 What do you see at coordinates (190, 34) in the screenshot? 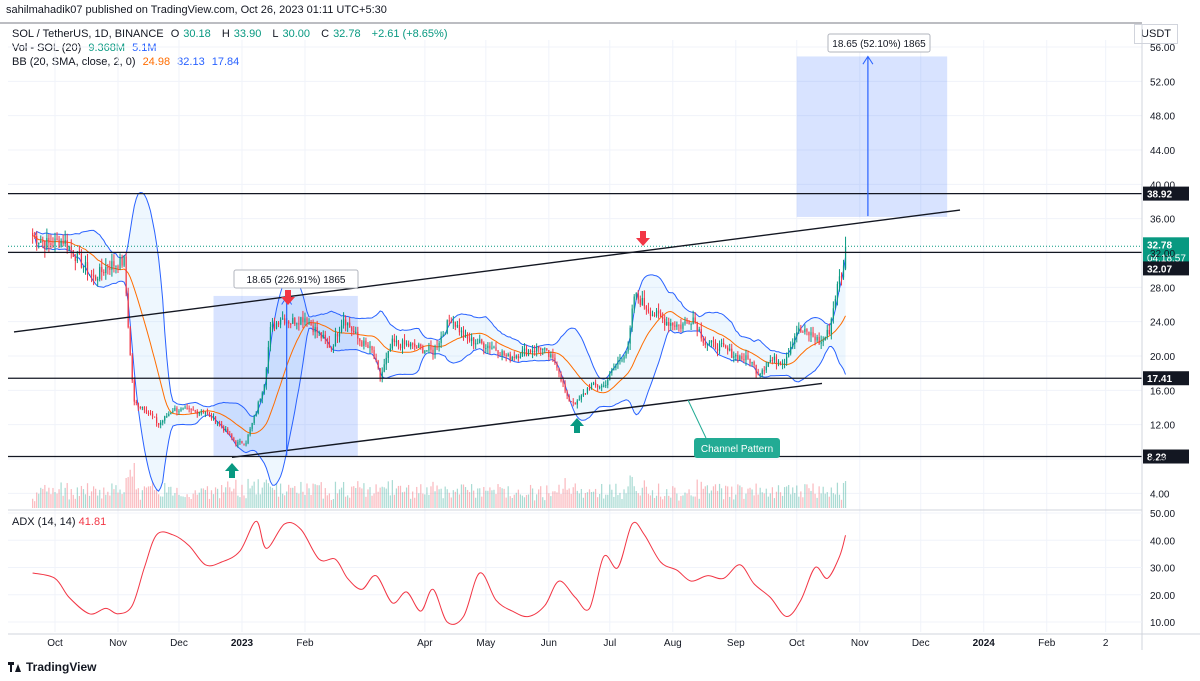
I see `ohlc-open: O 30.18` at bounding box center [190, 34].